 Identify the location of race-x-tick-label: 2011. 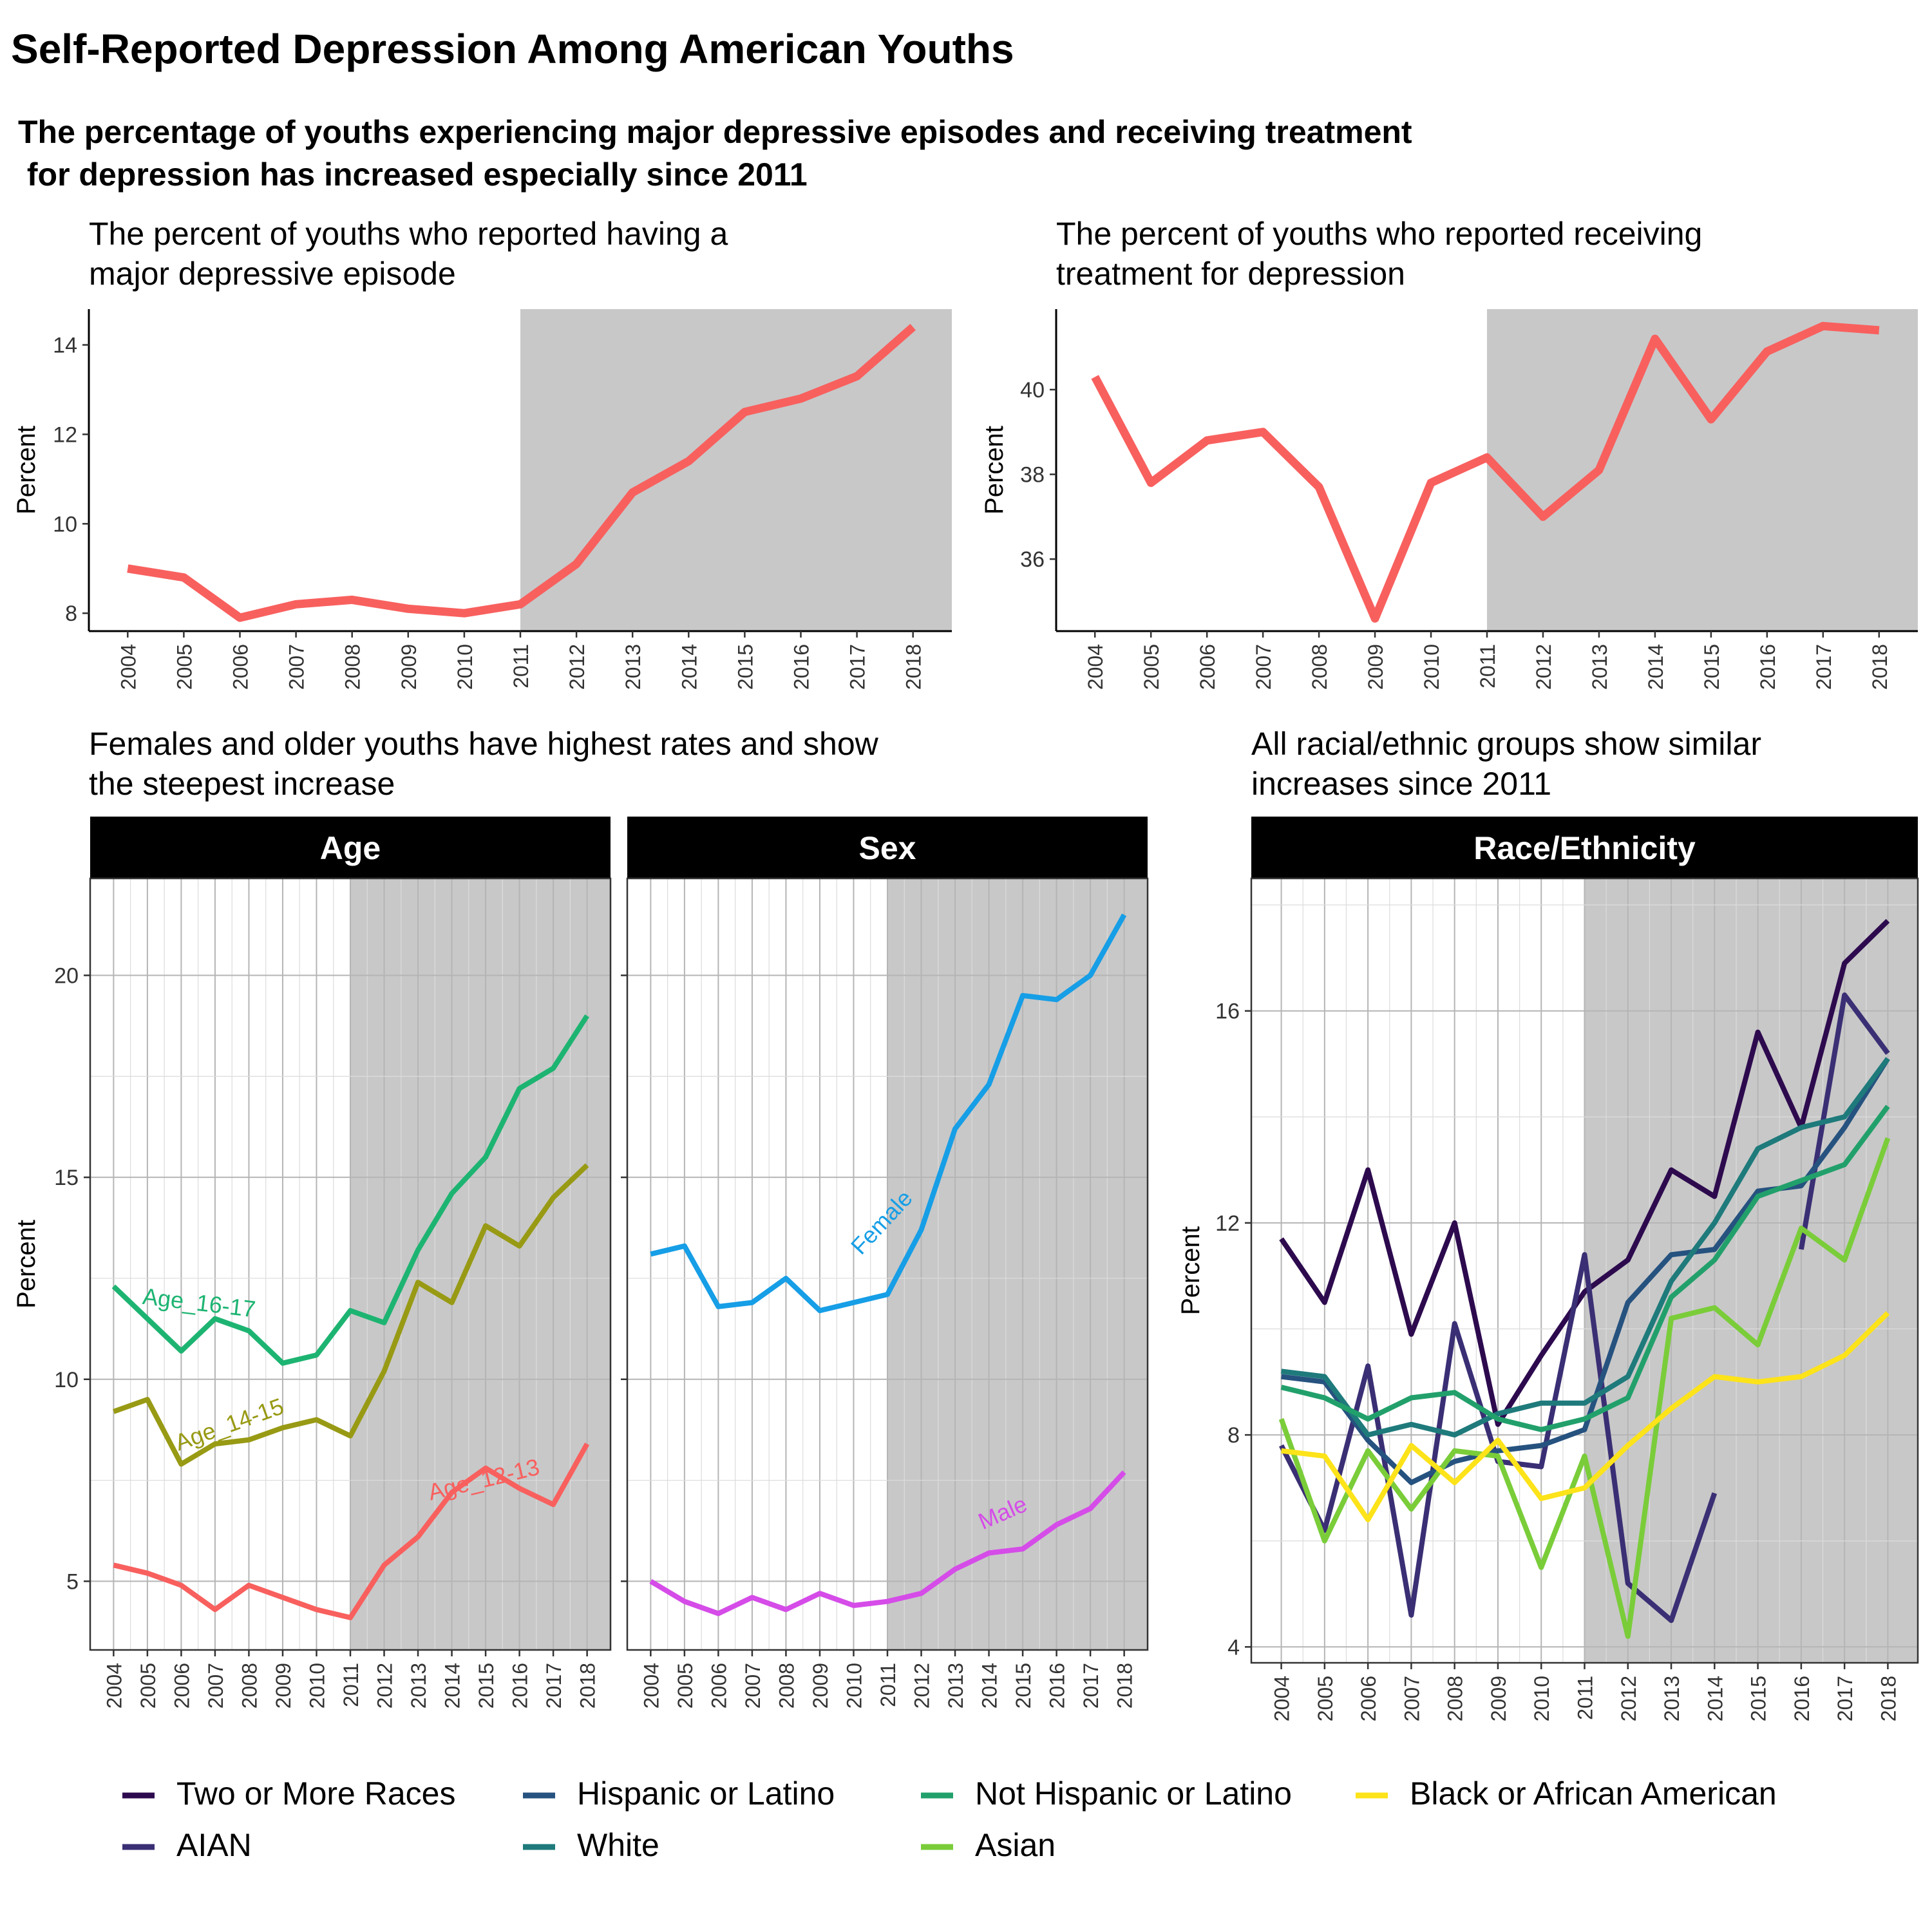
(1585, 1698).